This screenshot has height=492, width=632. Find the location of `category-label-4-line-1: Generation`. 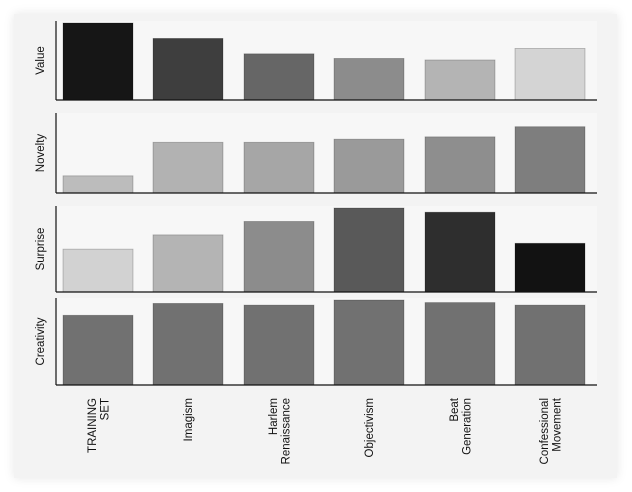

category-label-4-line-1: Generation is located at coordinates (467, 426).